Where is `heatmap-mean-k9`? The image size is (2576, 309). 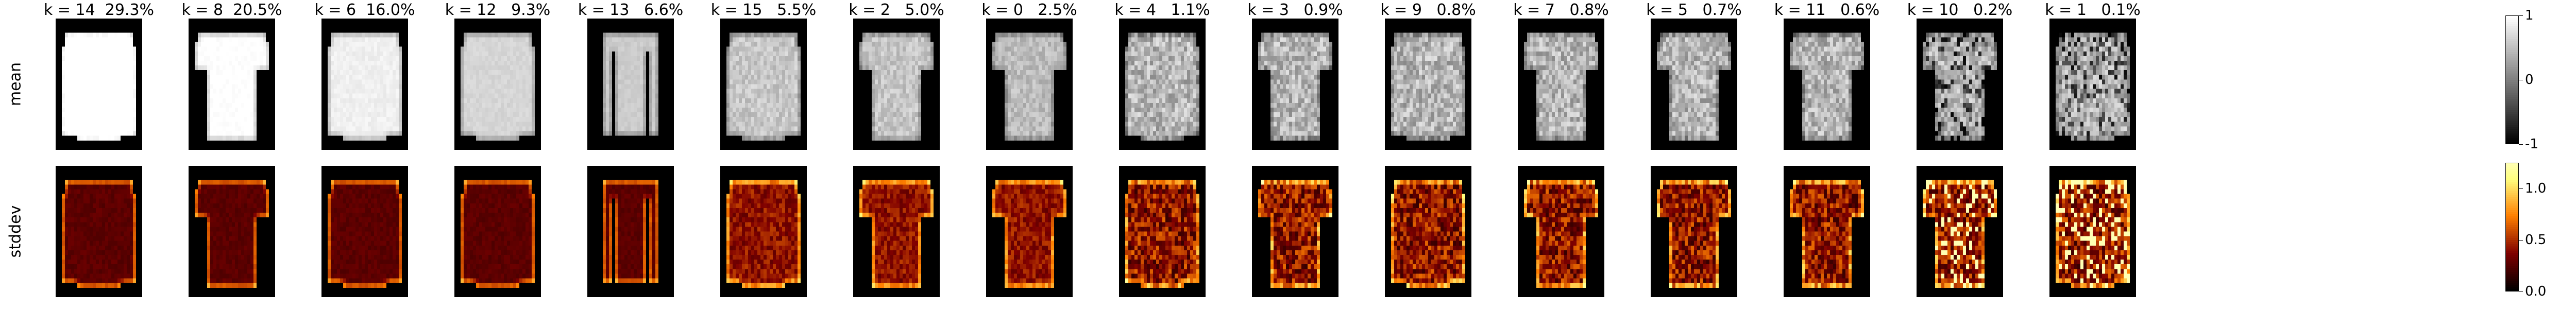
heatmap-mean-k9 is located at coordinates (1428, 84).